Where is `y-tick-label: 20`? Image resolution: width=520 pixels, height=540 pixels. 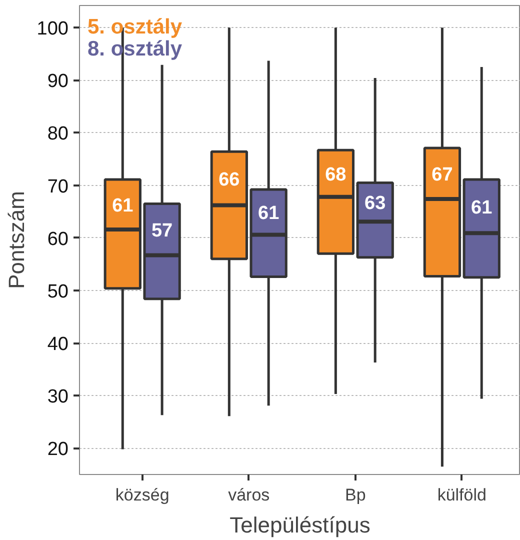
y-tick-label: 20 is located at coordinates (58, 449).